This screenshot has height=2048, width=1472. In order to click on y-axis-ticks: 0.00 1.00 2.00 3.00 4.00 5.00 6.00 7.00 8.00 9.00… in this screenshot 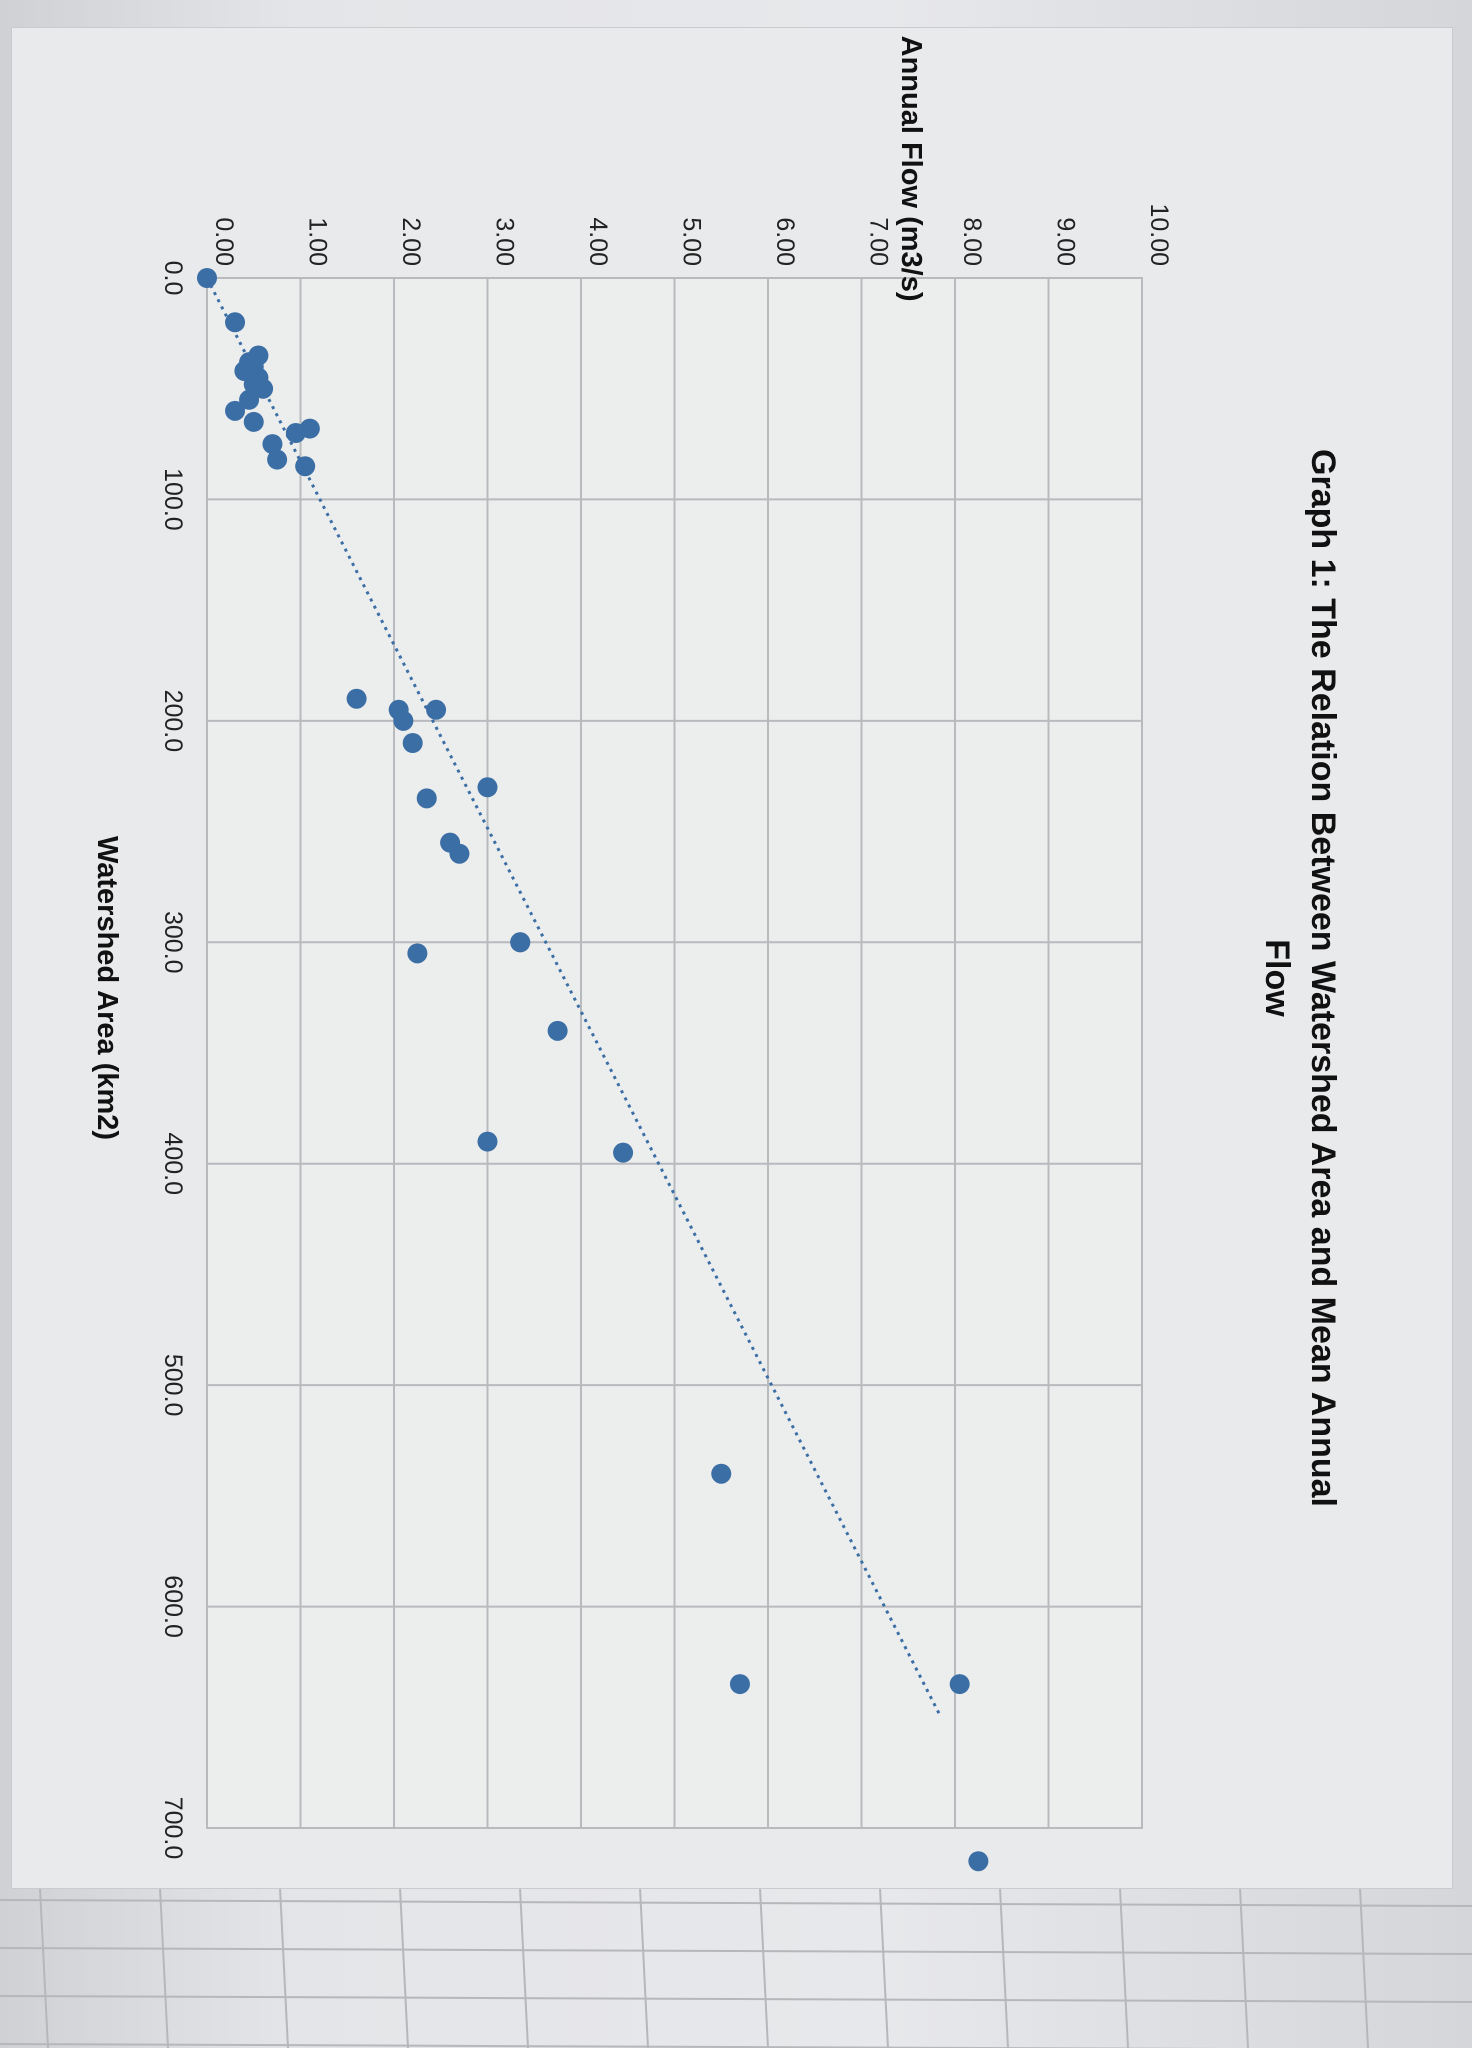, I will do `click(691, 234)`.